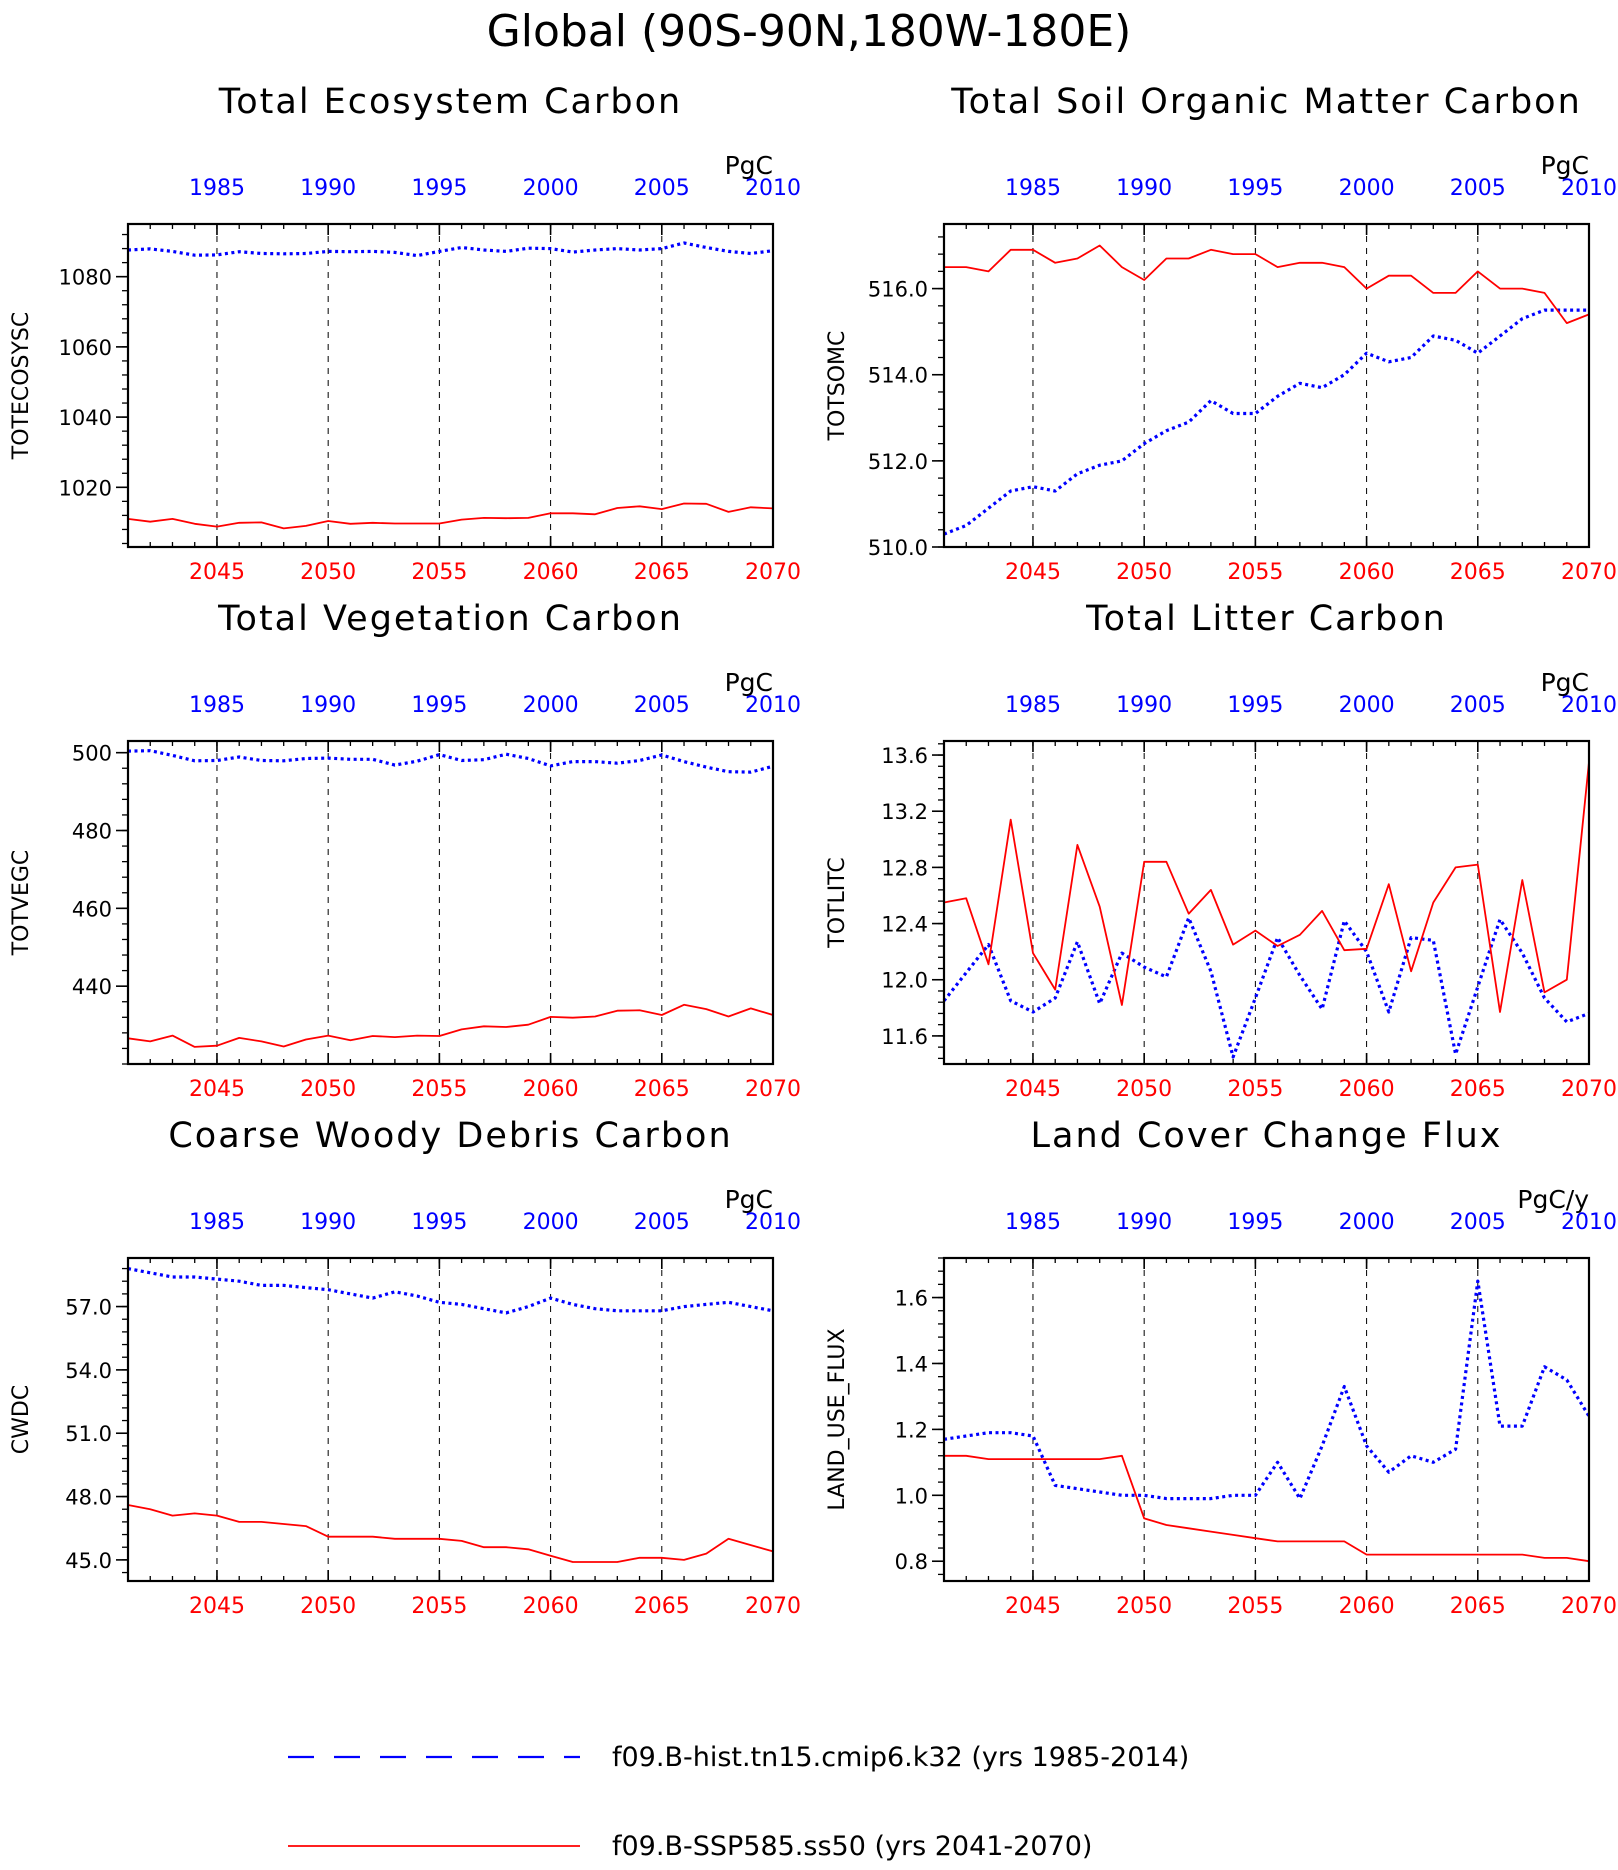  I want to click on x-top-tick-label: 1995, so click(1255, 1222).